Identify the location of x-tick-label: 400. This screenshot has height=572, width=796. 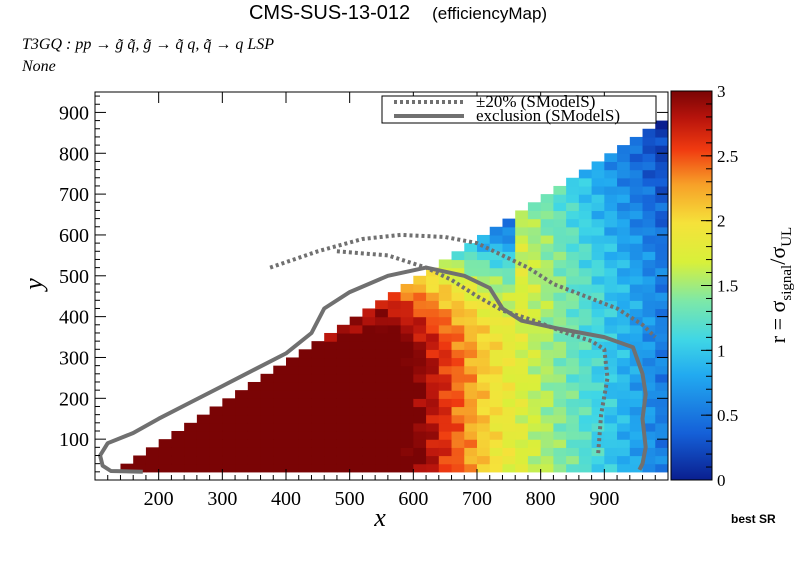
(286, 499).